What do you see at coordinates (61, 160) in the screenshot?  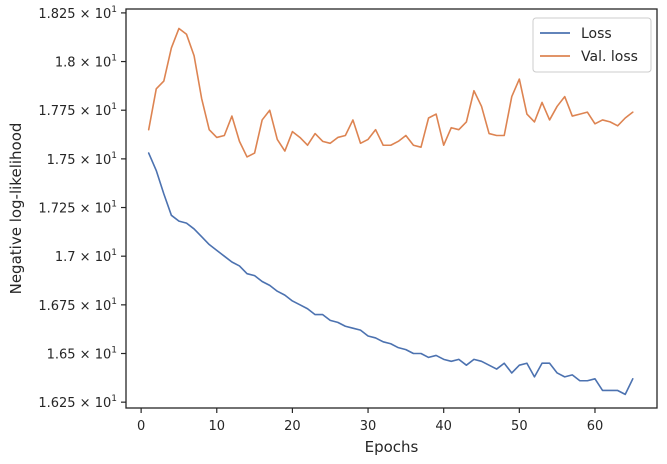 I see `y-tick-mantissa: 1.75` at bounding box center [61, 160].